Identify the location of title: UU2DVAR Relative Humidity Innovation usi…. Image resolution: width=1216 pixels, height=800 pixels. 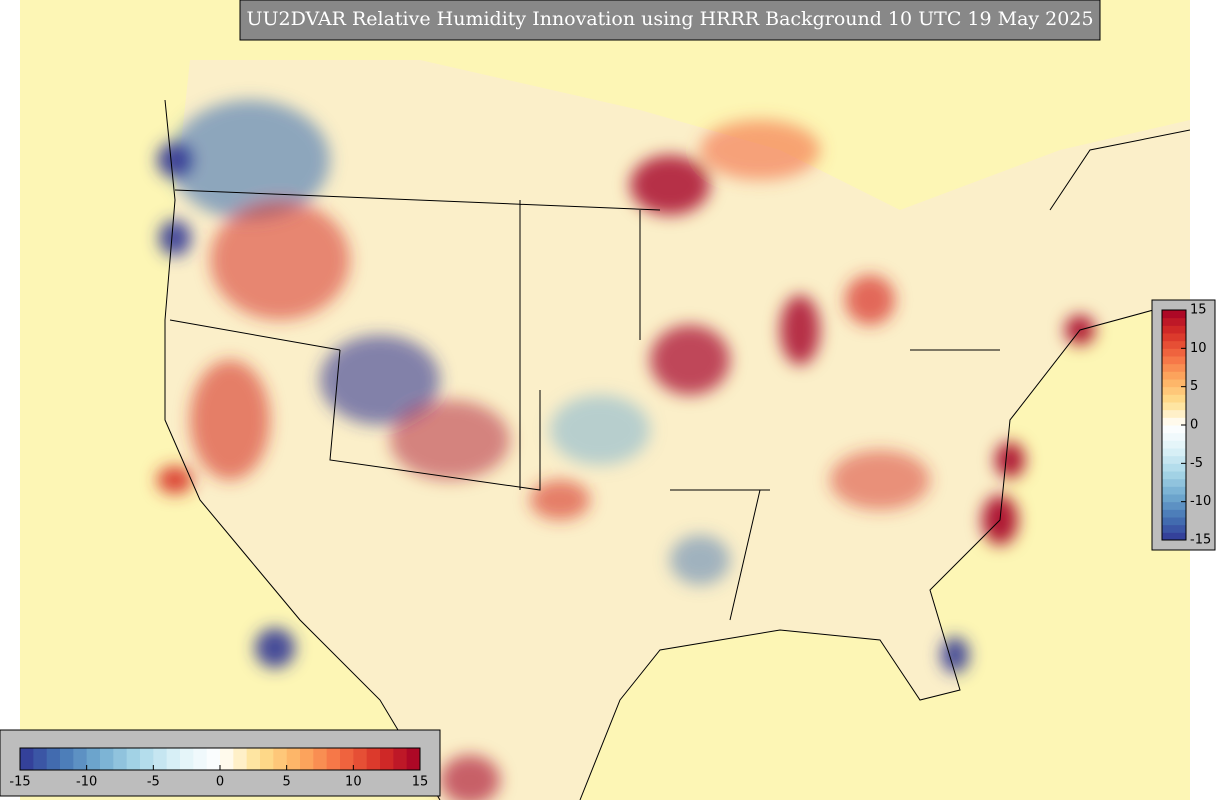
(669, 19).